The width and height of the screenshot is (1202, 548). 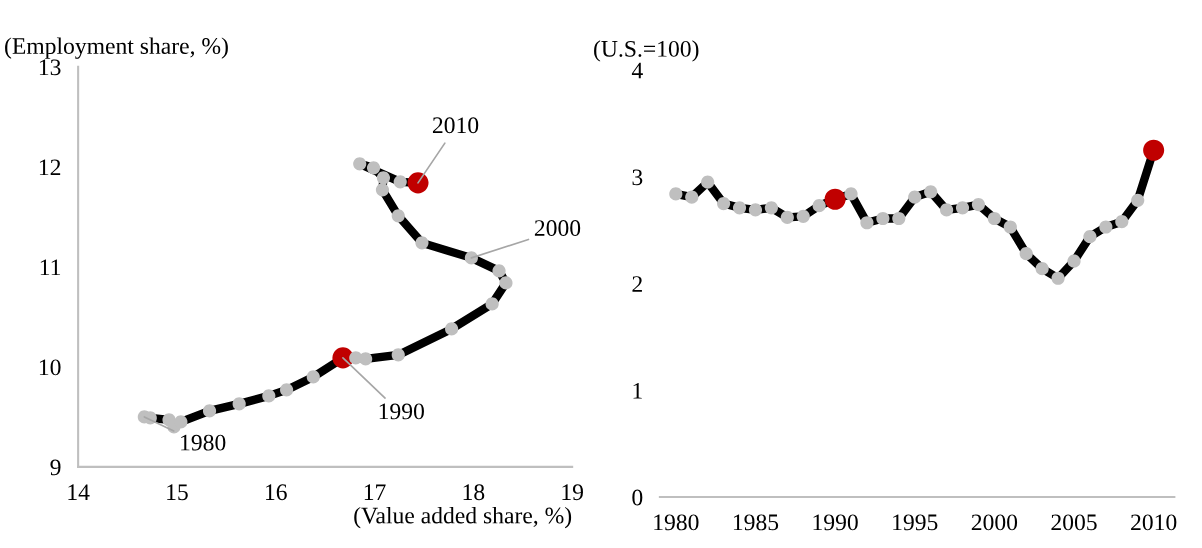 I want to click on annotation: 2010, so click(x=455, y=125).